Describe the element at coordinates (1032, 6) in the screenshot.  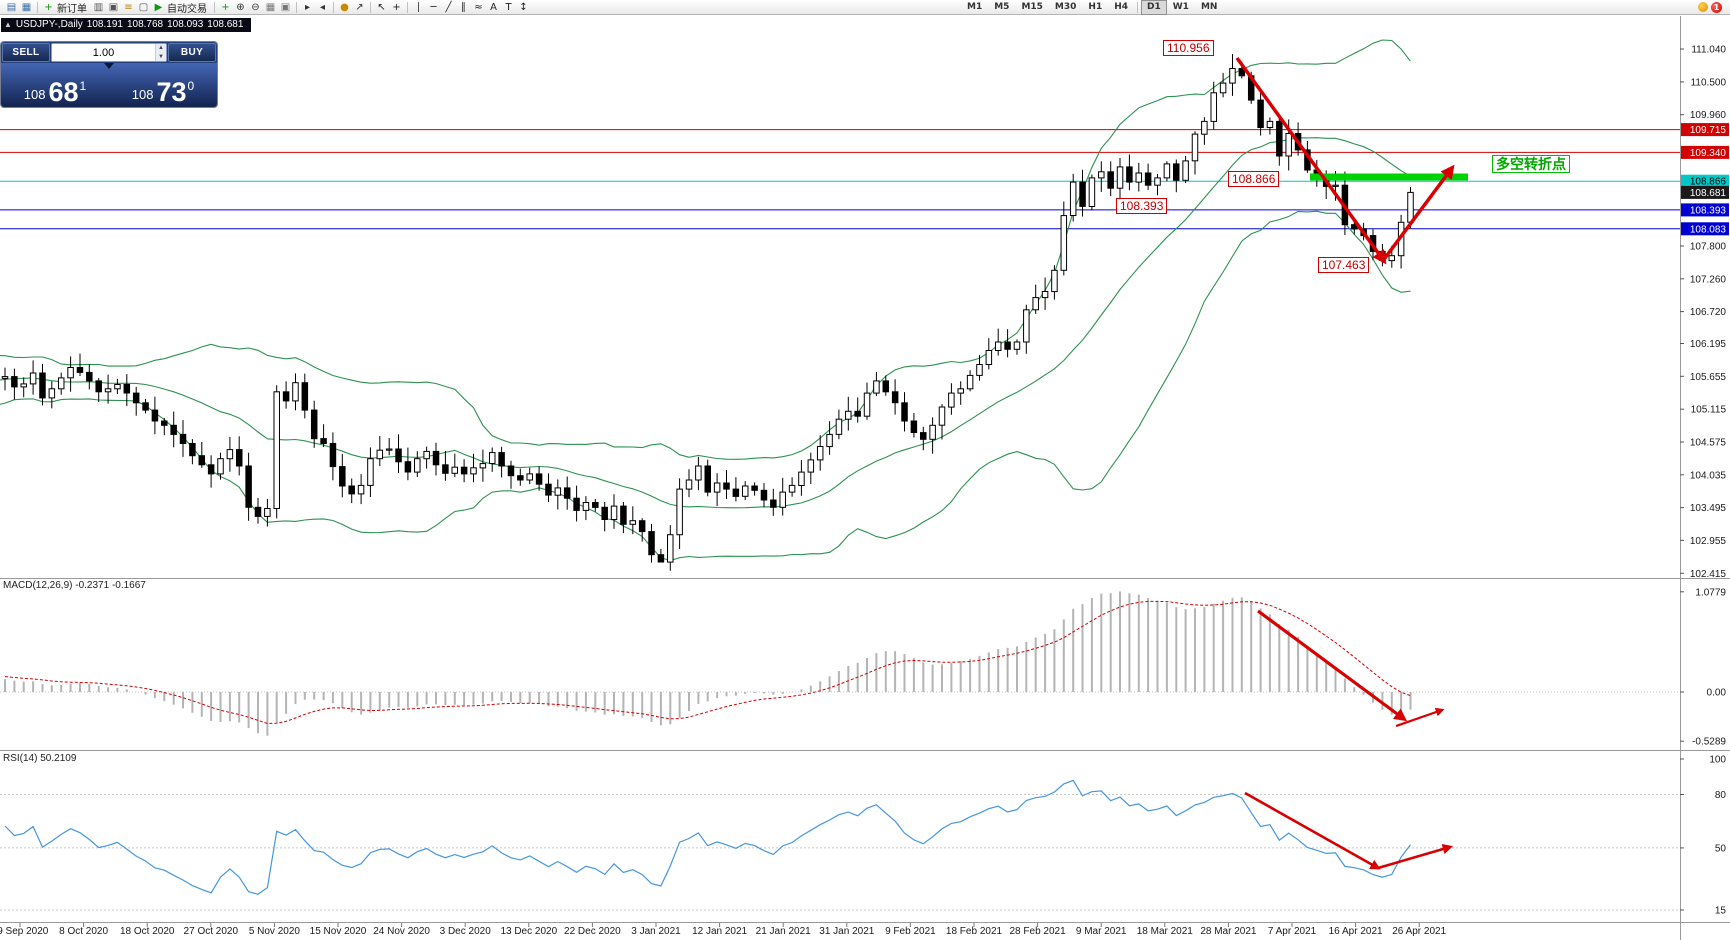
I see `timeframe-m15: M15` at that location.